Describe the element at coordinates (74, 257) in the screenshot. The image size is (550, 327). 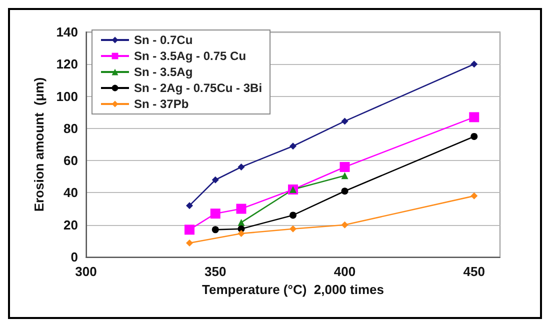
I see `y-tick-label: 0` at that location.